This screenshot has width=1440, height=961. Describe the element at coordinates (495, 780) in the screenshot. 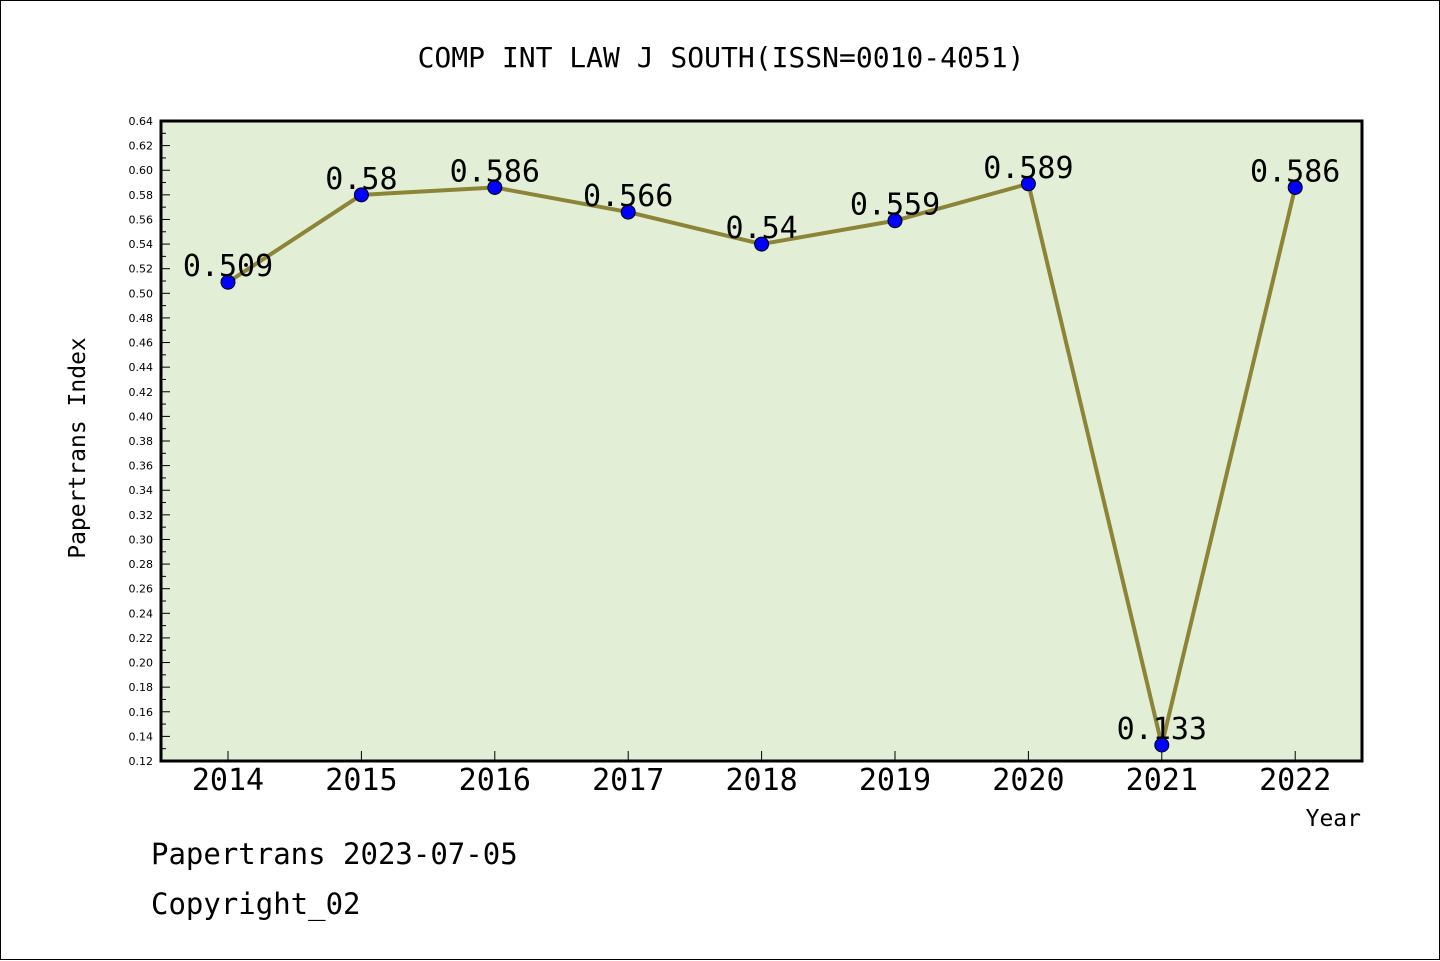

I see `x-tick-label: 2016` at that location.